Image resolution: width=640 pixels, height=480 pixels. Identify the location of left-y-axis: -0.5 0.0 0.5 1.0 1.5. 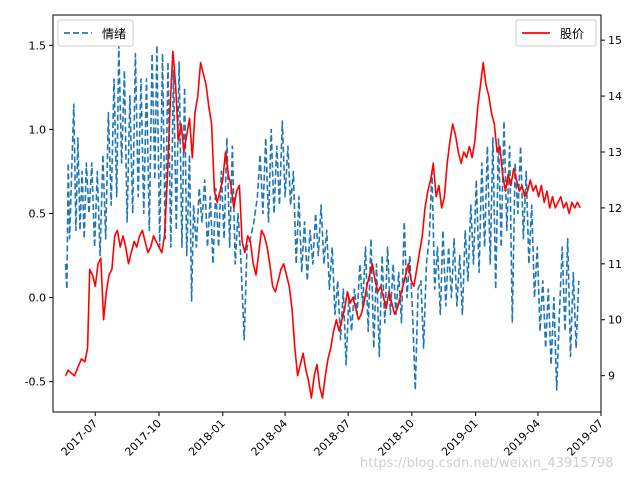
(39, 214).